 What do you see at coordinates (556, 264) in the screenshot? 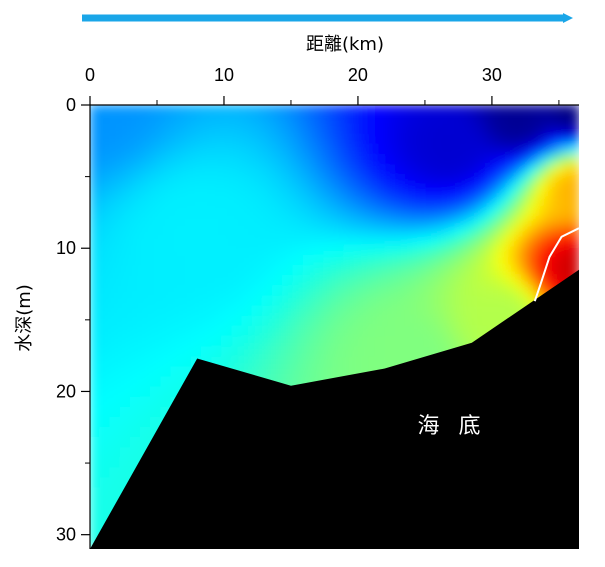
I see `highlight-contour` at bounding box center [556, 264].